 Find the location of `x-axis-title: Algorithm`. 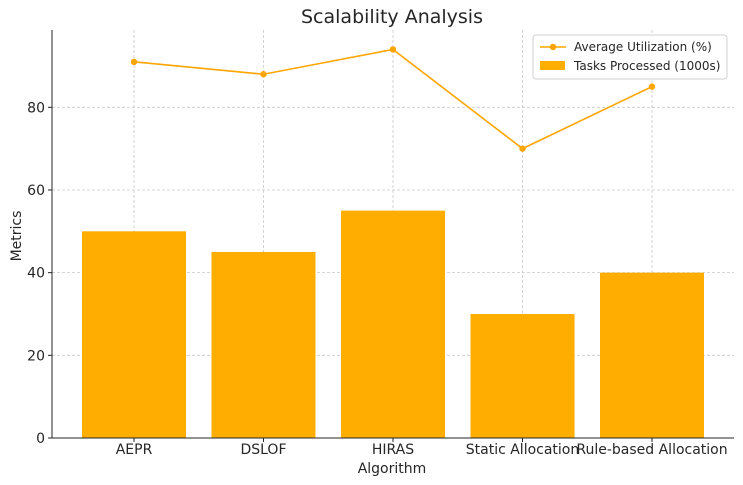

x-axis-title: Algorithm is located at coordinates (392, 469).